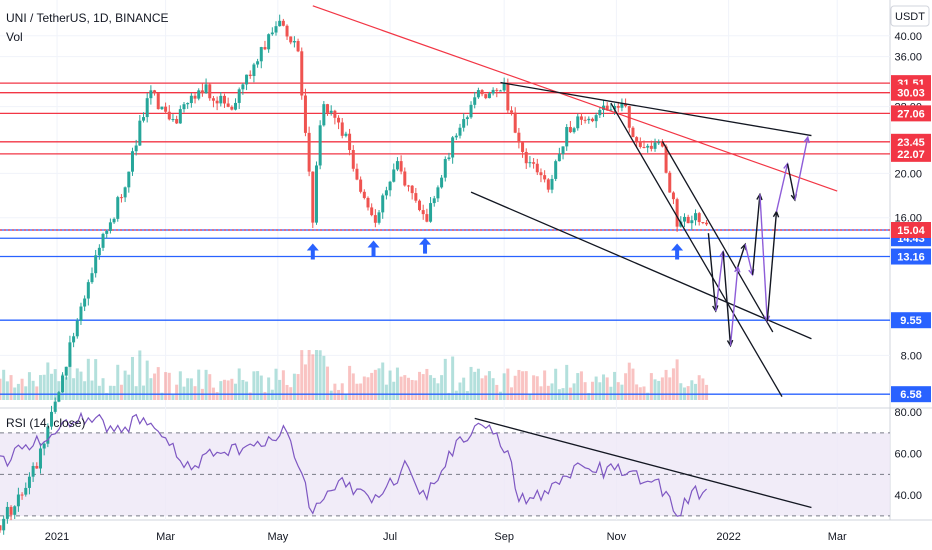 Image resolution: width=932 pixels, height=550 pixels. I want to click on currency-badge: USDT, so click(910, 16).